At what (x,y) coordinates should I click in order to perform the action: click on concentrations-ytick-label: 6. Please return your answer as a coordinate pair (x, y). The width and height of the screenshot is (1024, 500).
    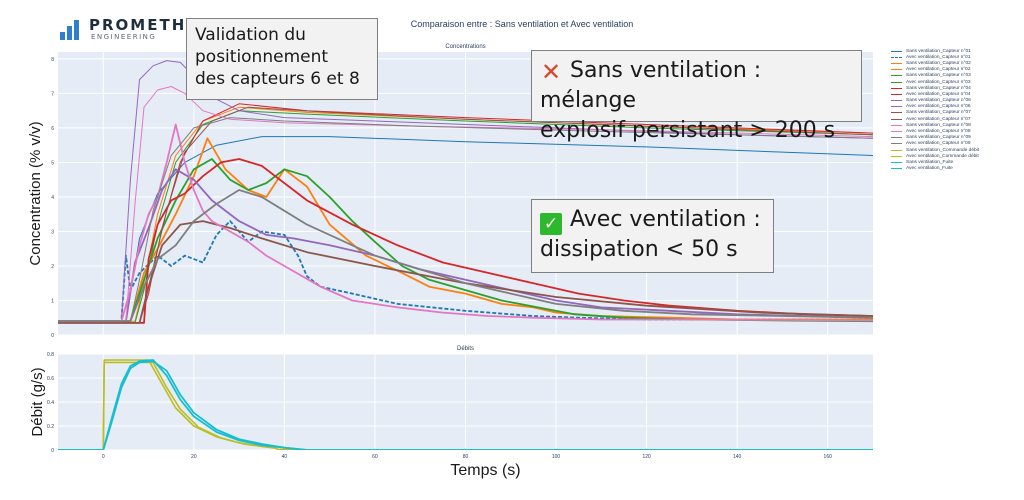
    Looking at the image, I should click on (52, 129).